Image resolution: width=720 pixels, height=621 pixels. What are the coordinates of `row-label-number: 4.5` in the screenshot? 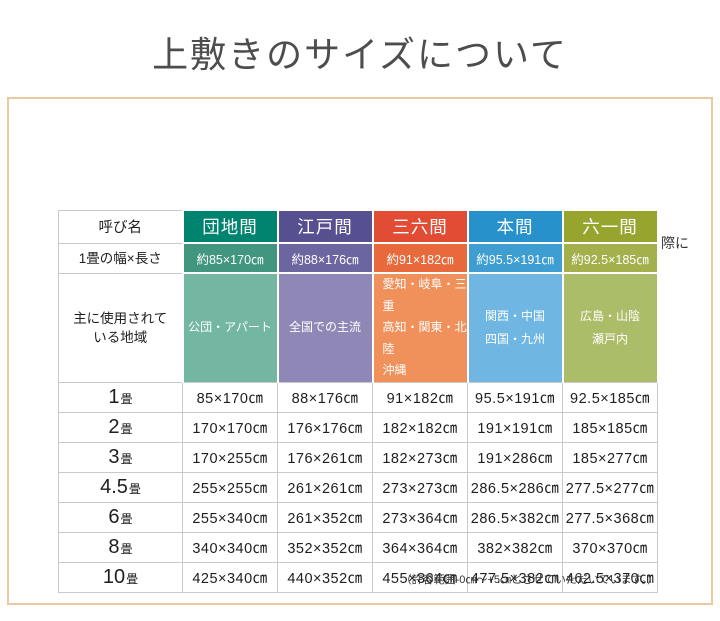 It's located at (114, 486).